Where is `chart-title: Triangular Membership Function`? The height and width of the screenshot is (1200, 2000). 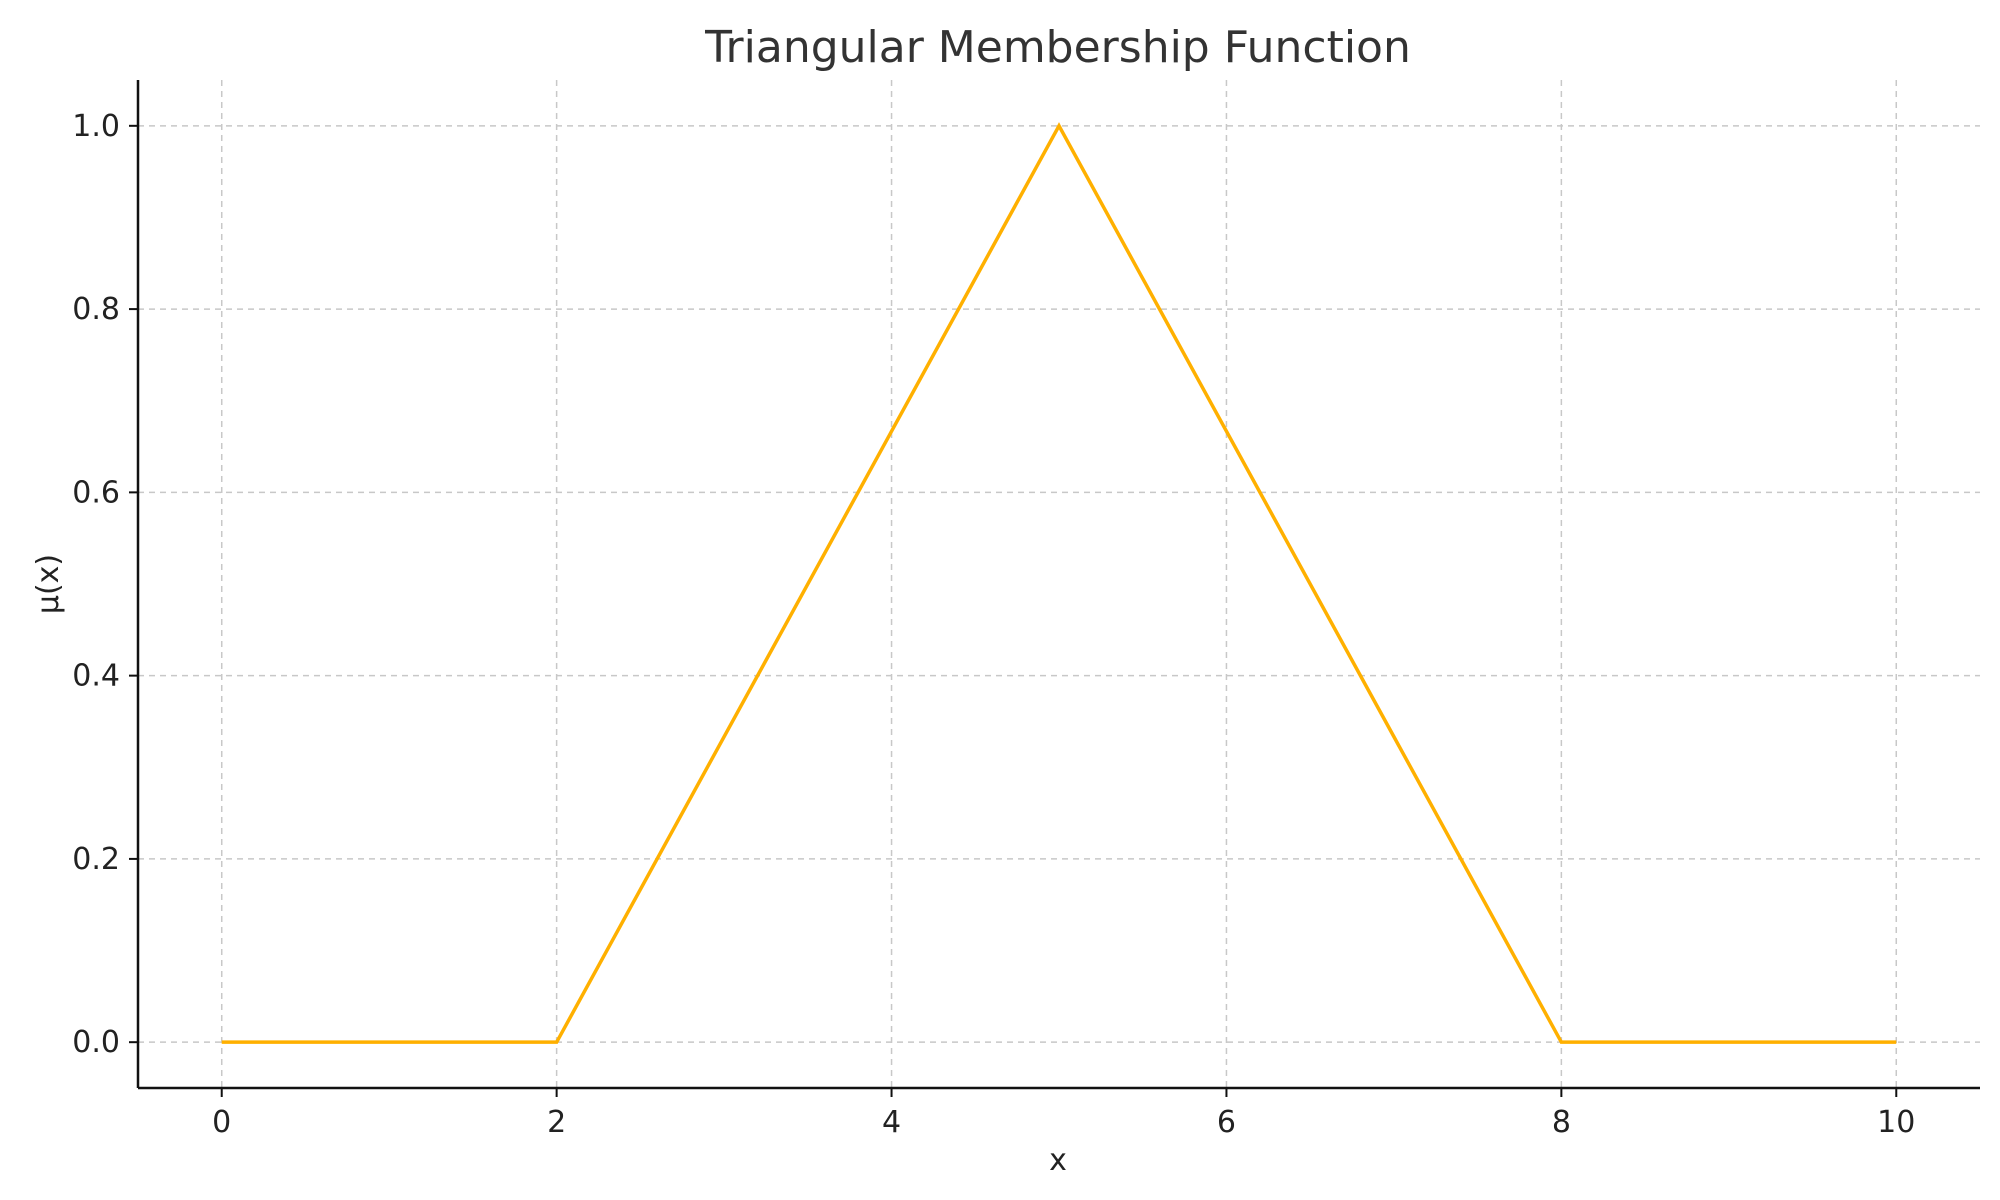 chart-title: Triangular Membership Function is located at coordinates (1057, 47).